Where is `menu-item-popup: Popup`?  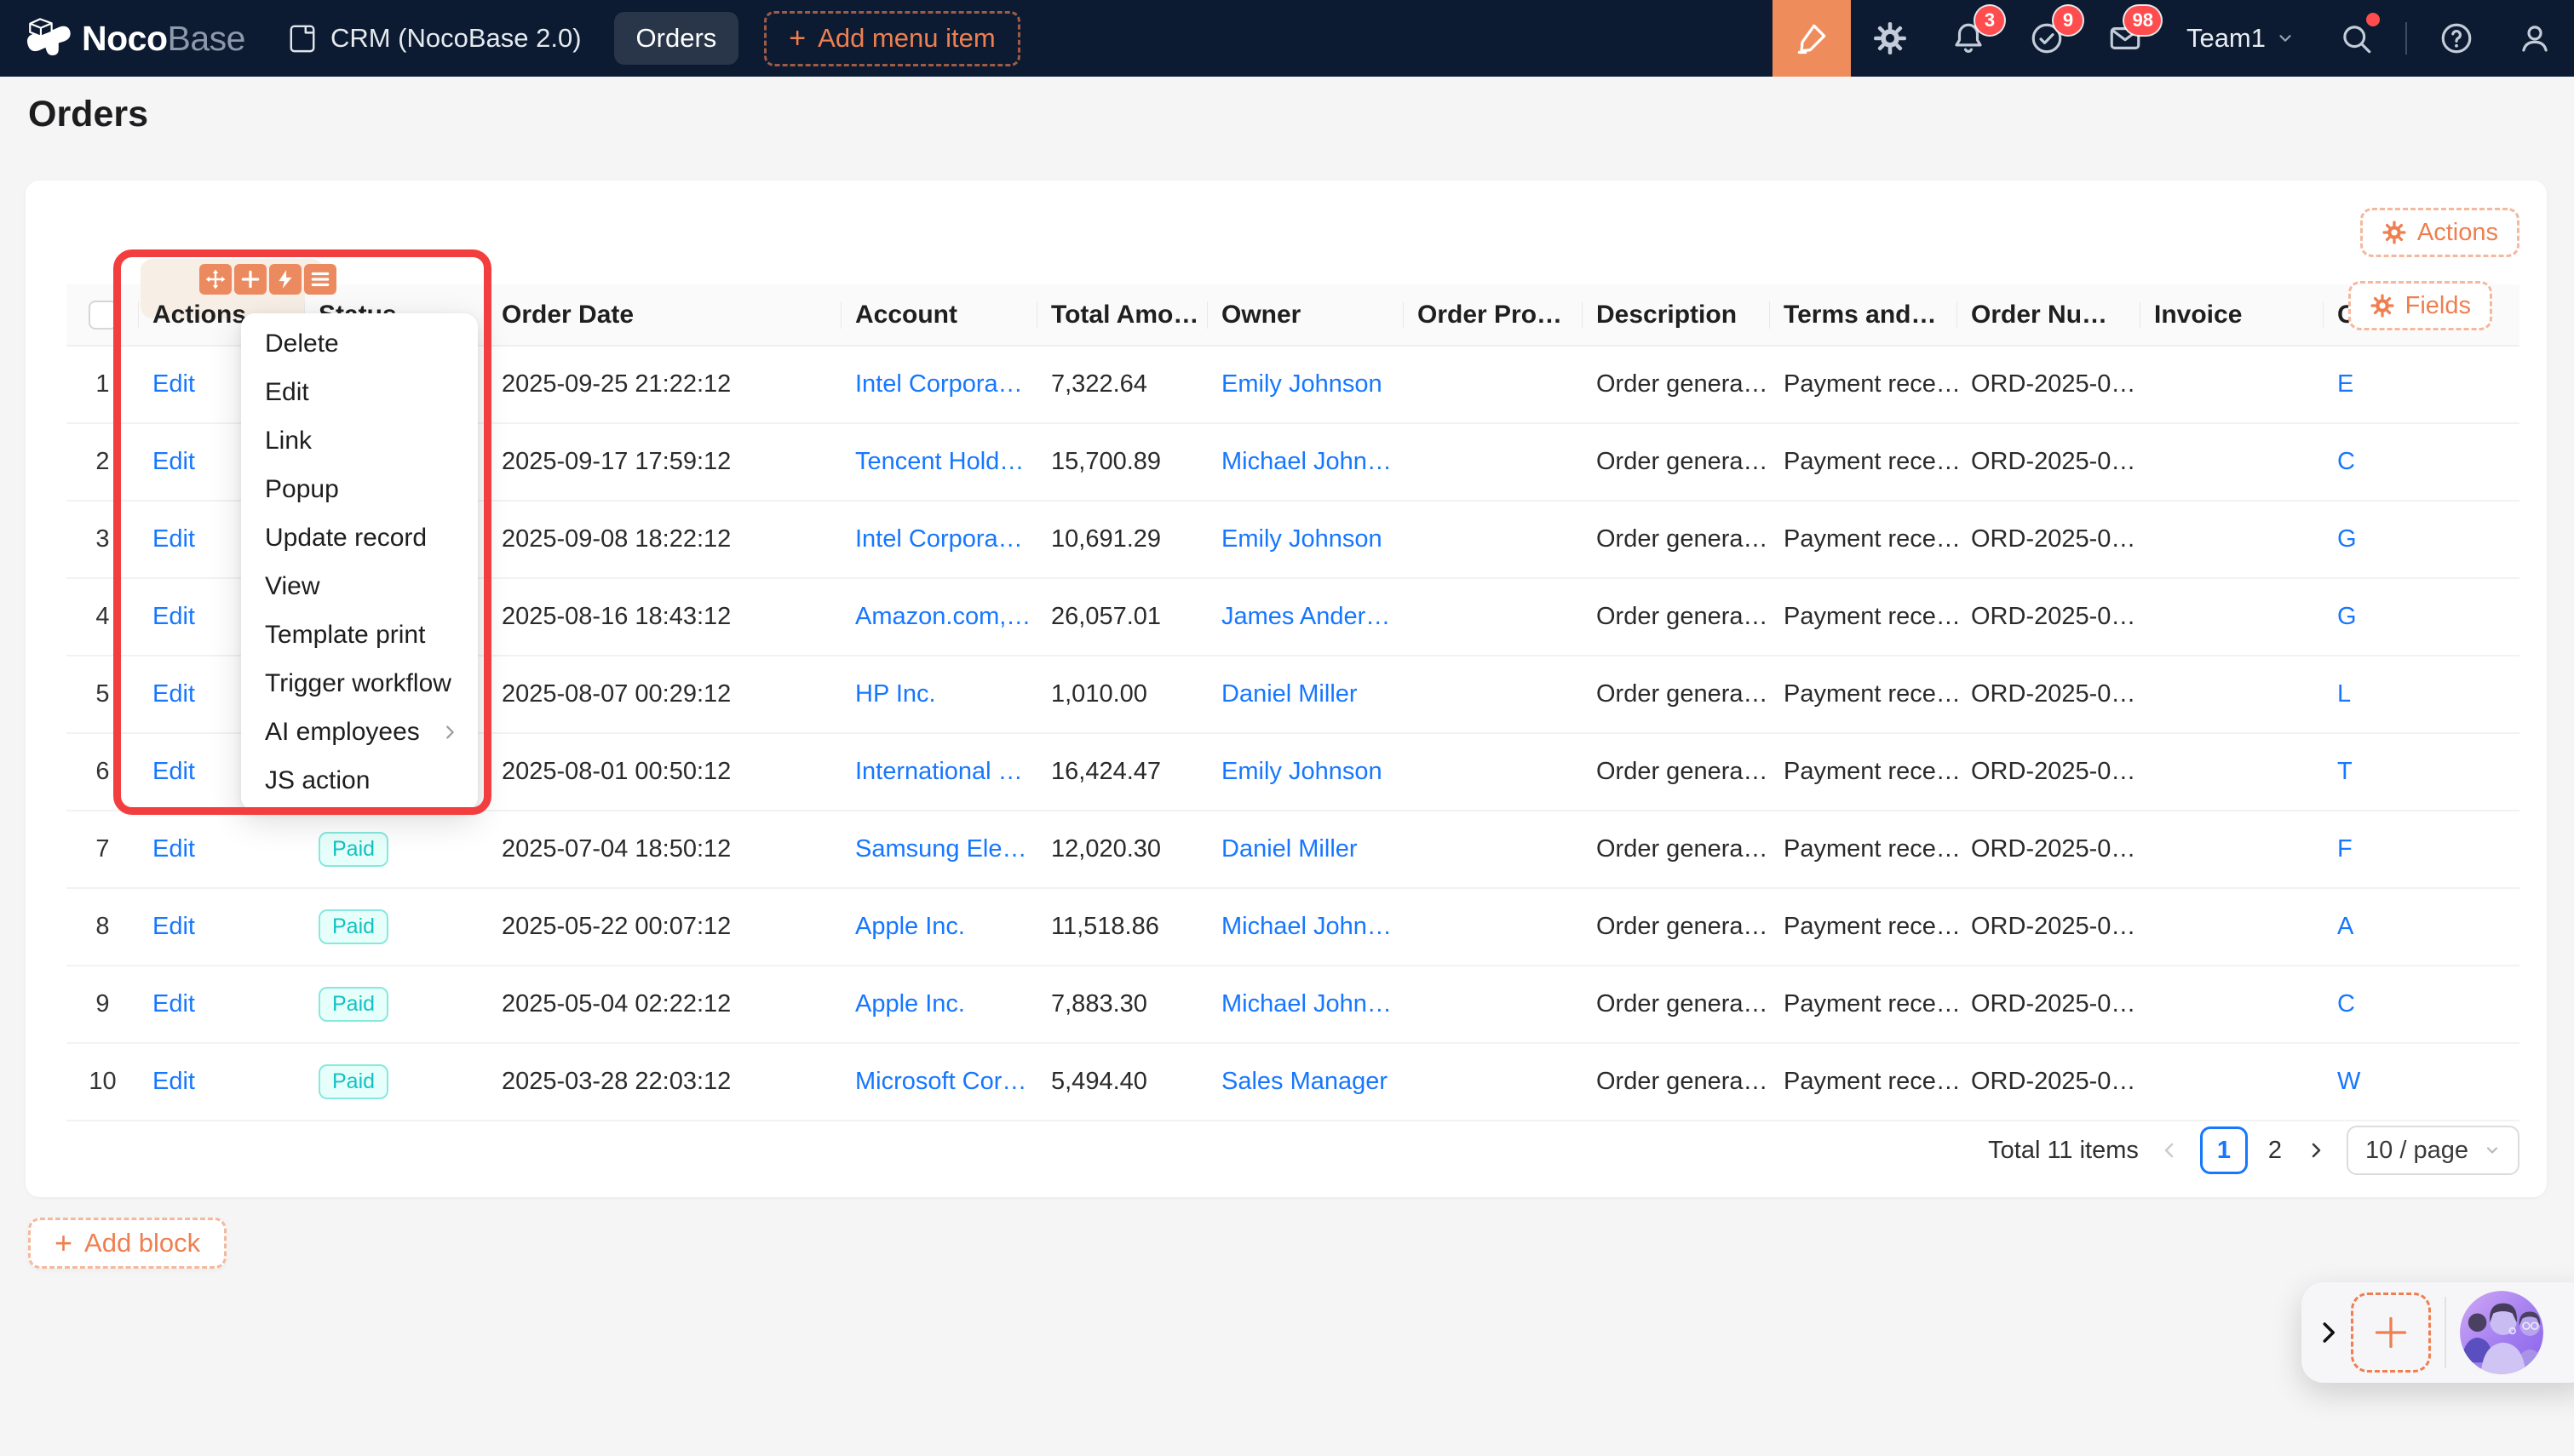
menu-item-popup: Popup is located at coordinates (359, 489).